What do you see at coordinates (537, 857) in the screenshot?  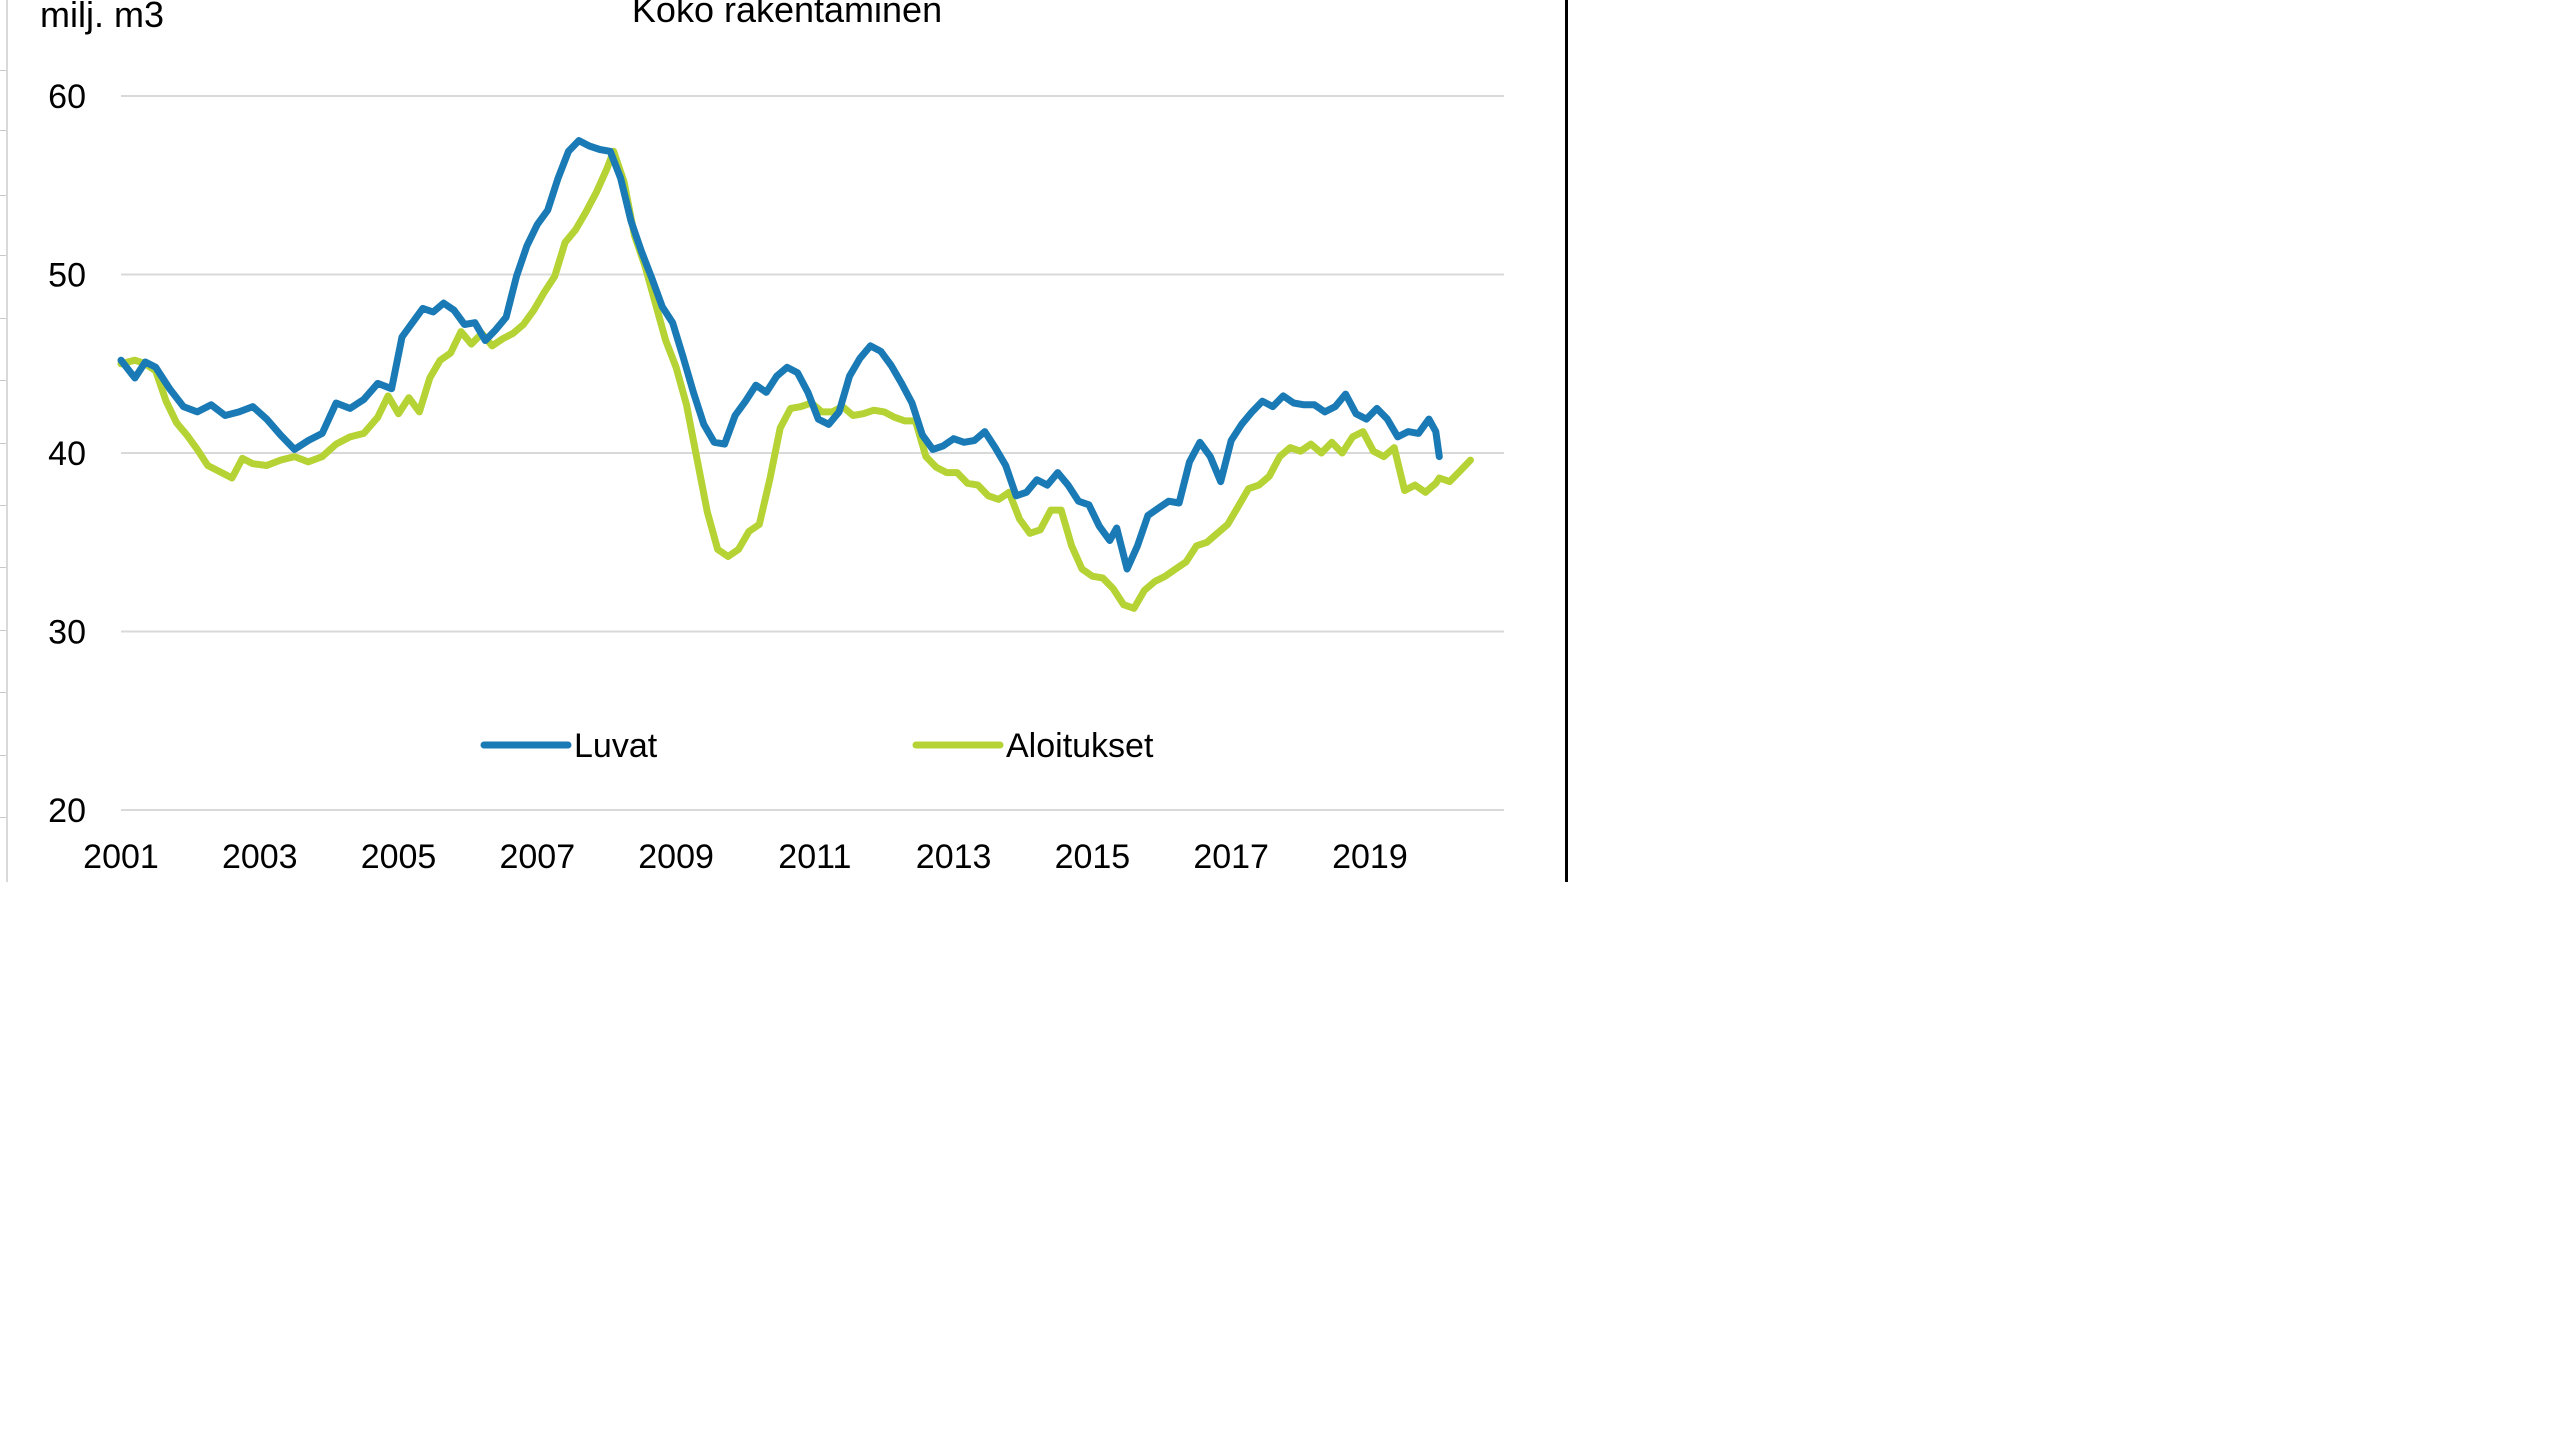 I see `x-tick-label: 2007` at bounding box center [537, 857].